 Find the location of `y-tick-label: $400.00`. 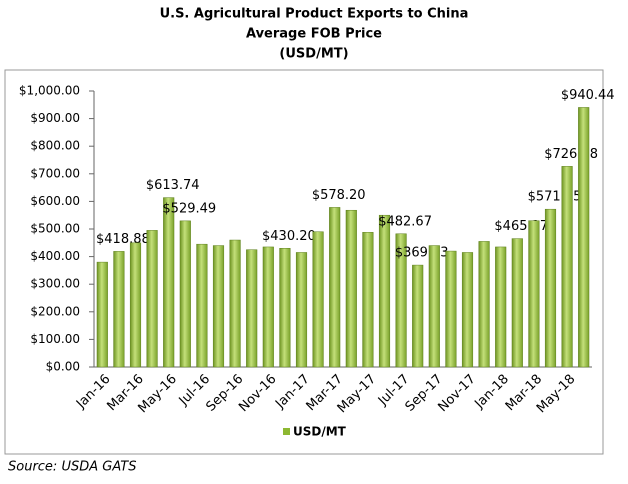

y-tick-label: $400.00 is located at coordinates (55, 256).